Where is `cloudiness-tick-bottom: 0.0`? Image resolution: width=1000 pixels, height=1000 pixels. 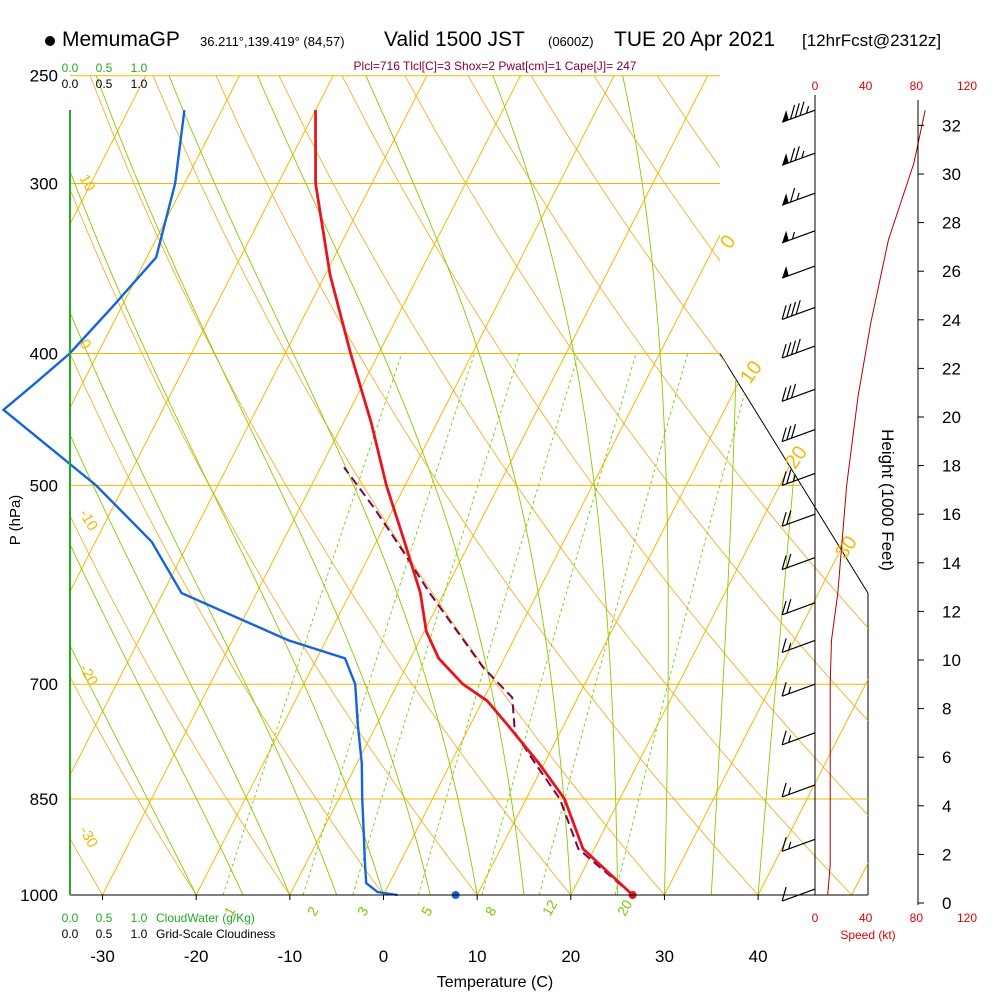 cloudiness-tick-bottom: 0.0 is located at coordinates (70, 934).